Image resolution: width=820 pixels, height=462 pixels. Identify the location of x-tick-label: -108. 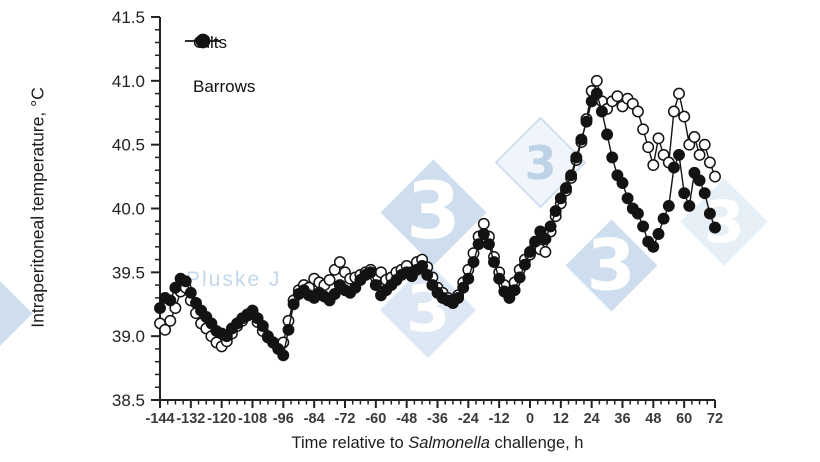
(252, 419).